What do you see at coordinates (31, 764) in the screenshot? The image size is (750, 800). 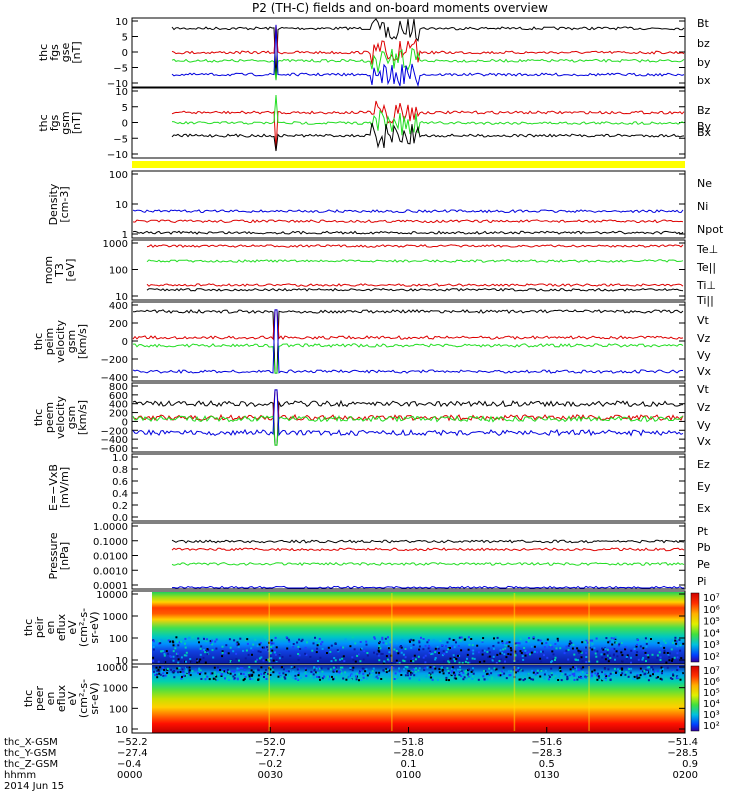 I see `xrow-label: thc_Z-GSM` at bounding box center [31, 764].